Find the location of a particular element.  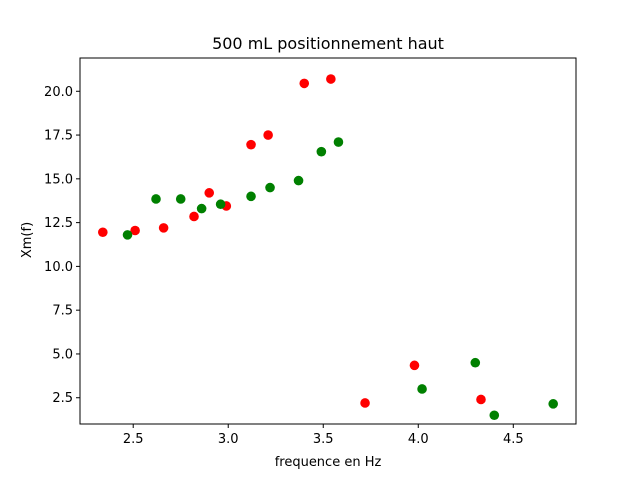

y-tick-label: 12.5 is located at coordinates (58, 223).